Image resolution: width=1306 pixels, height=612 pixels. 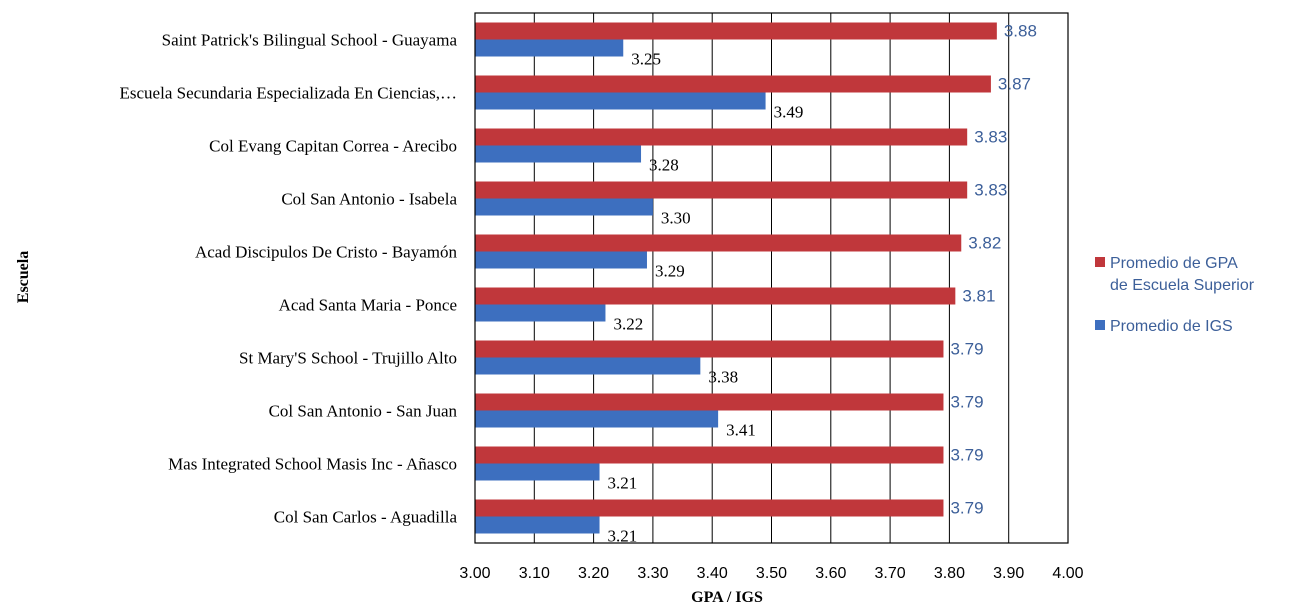 What do you see at coordinates (652, 573) in the screenshot?
I see `x-tick-label: 3.30` at bounding box center [652, 573].